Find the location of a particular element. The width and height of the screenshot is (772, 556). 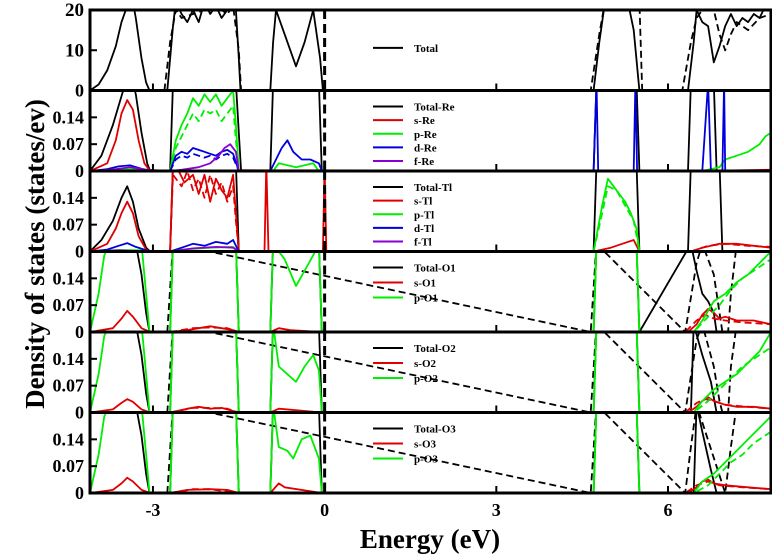

series-p-re-dash is located at coordinates (204, 137).